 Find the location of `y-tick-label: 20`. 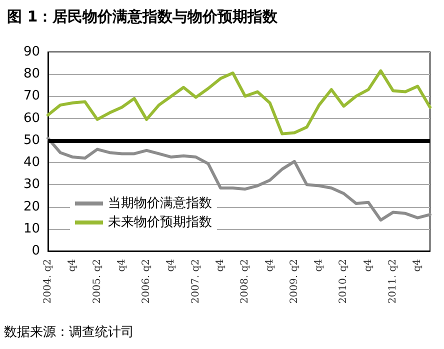

y-tick-label: 20 is located at coordinates (31, 206).